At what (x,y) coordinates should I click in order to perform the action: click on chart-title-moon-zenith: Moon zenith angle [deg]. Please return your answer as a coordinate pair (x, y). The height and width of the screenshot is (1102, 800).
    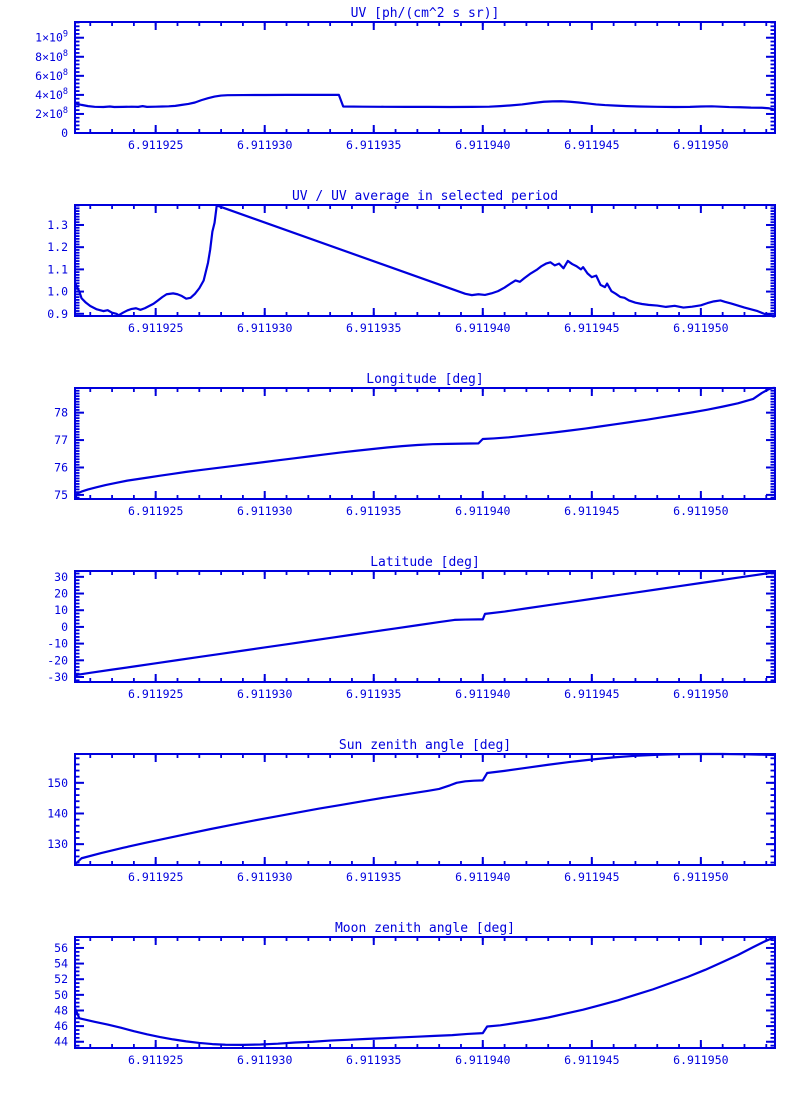
    Looking at the image, I should click on (425, 928).